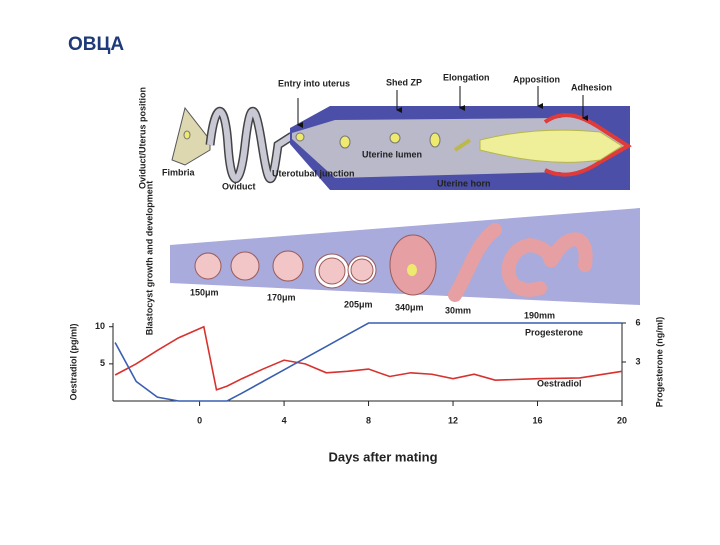  Describe the element at coordinates (559, 383) in the screenshot. I see `series-label: Oestradiol` at that location.